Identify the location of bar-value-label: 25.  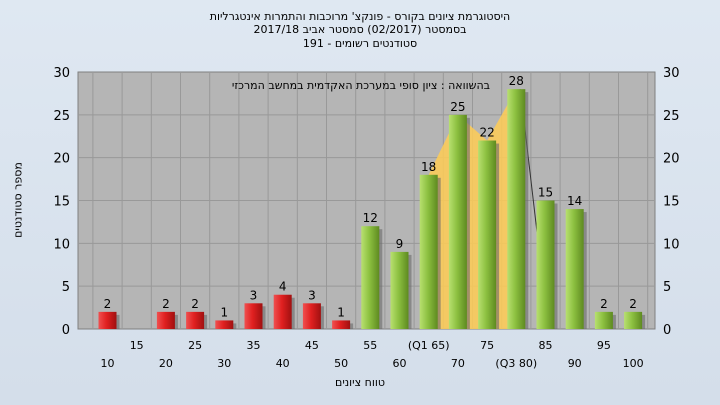
(457, 107).